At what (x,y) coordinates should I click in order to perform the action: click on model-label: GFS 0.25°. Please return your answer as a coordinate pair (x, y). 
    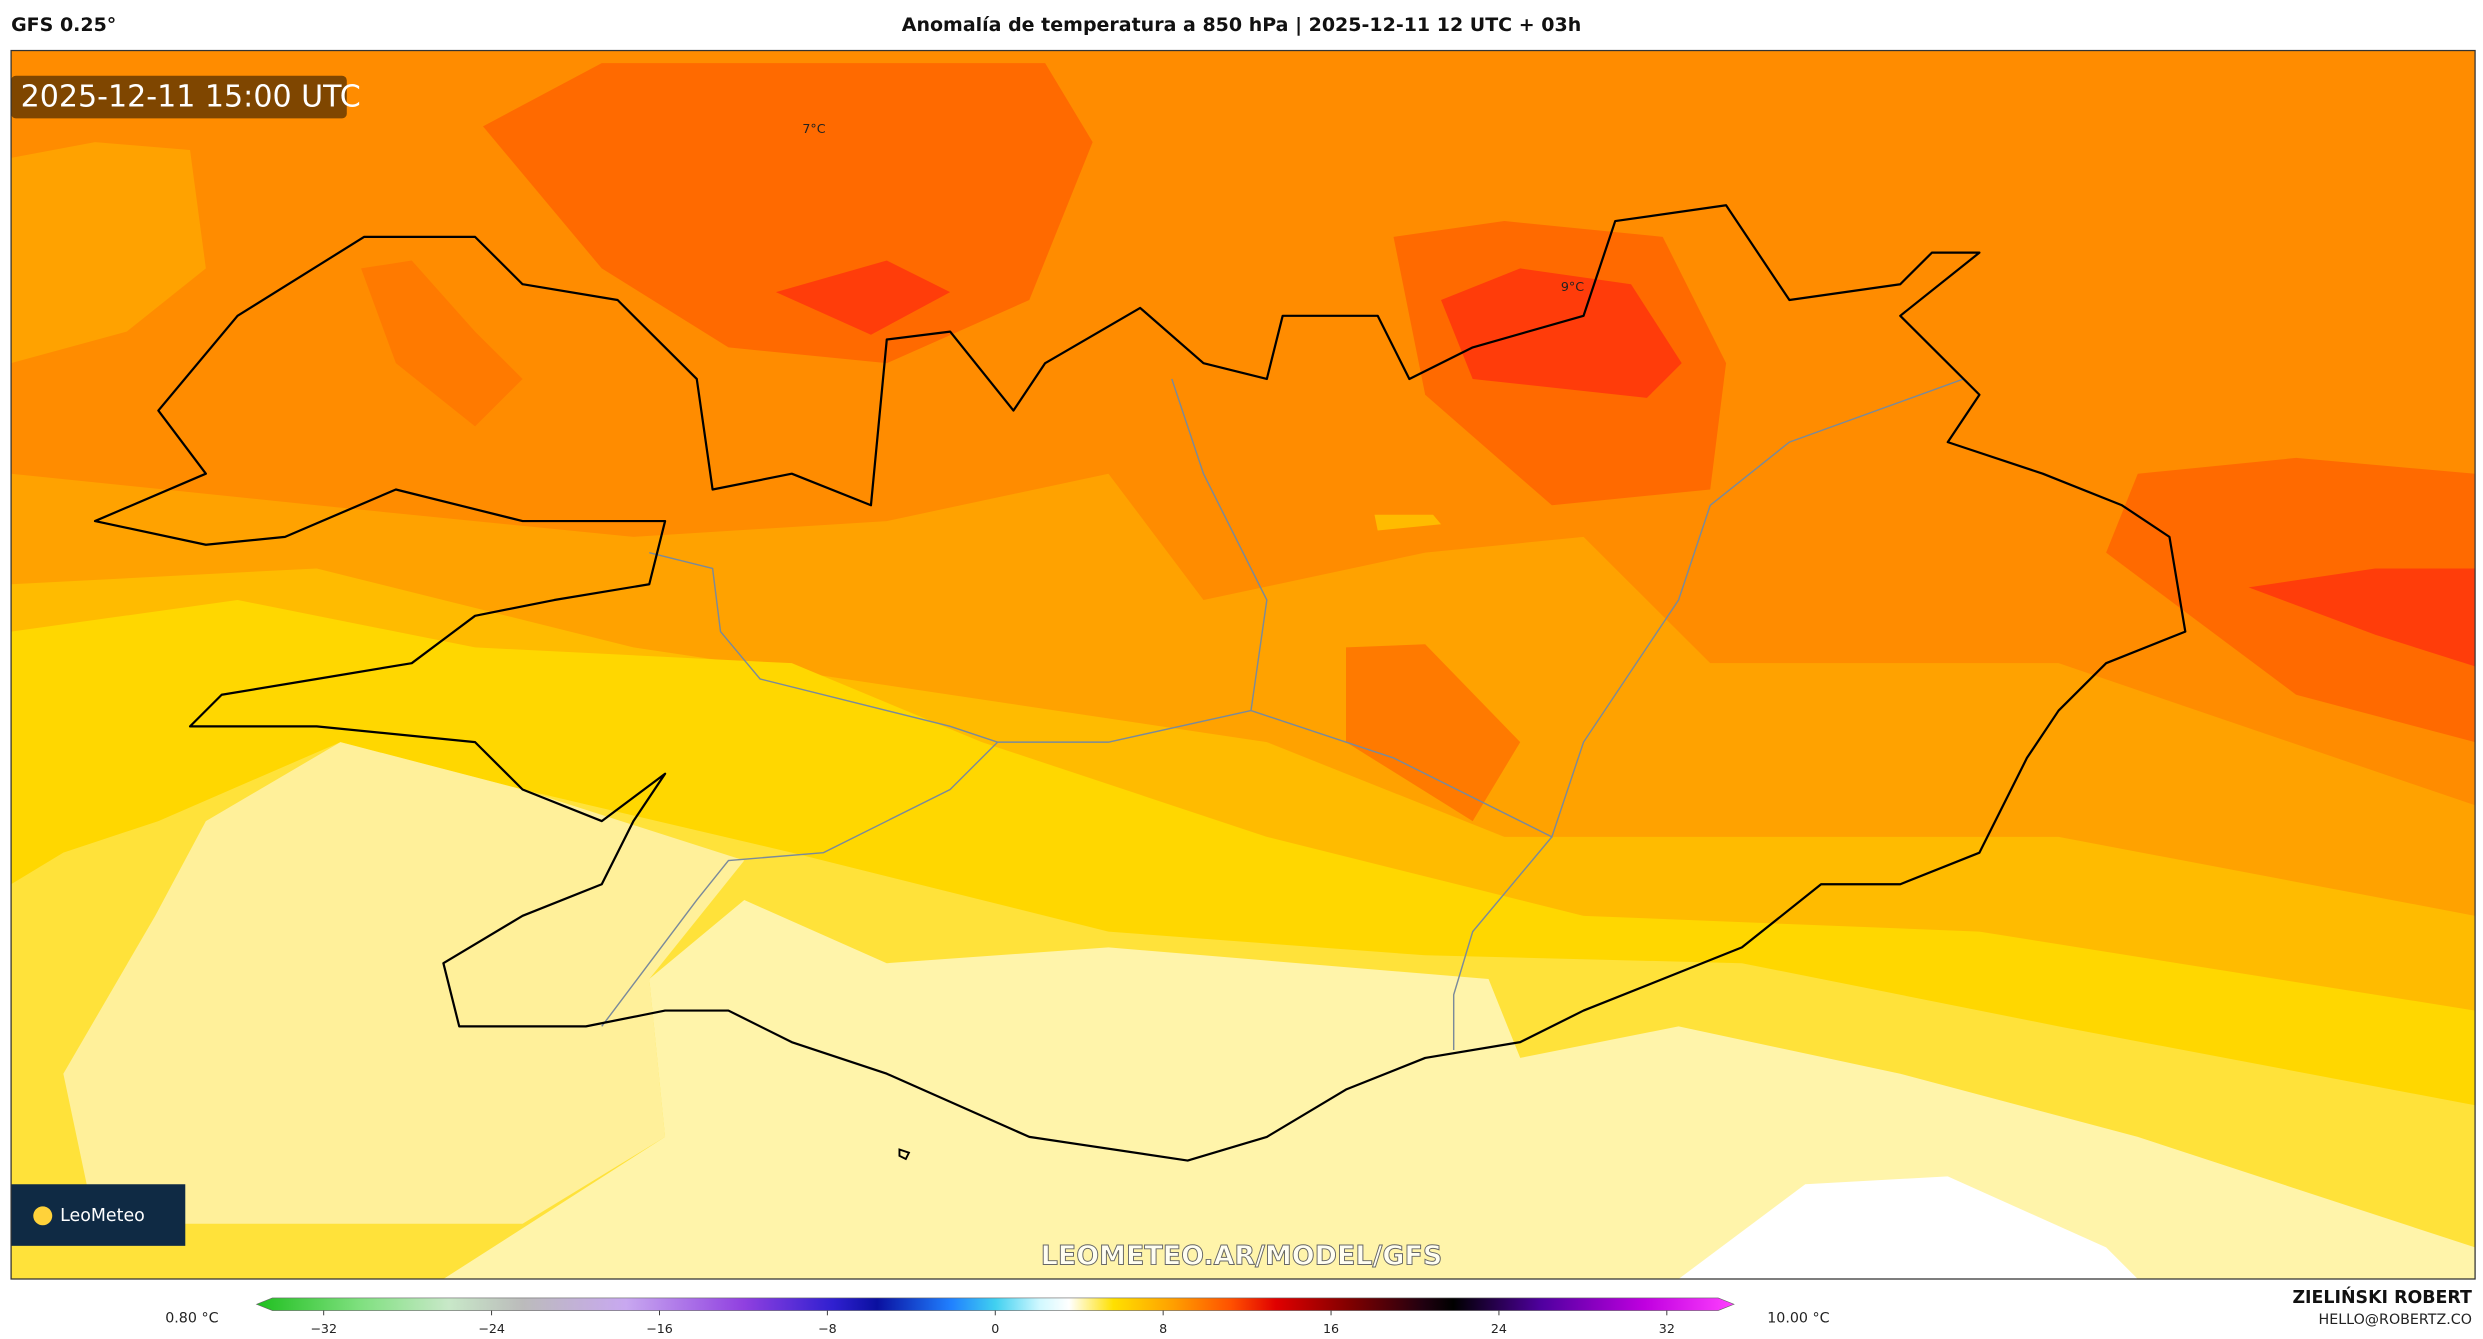
    Looking at the image, I should click on (63, 25).